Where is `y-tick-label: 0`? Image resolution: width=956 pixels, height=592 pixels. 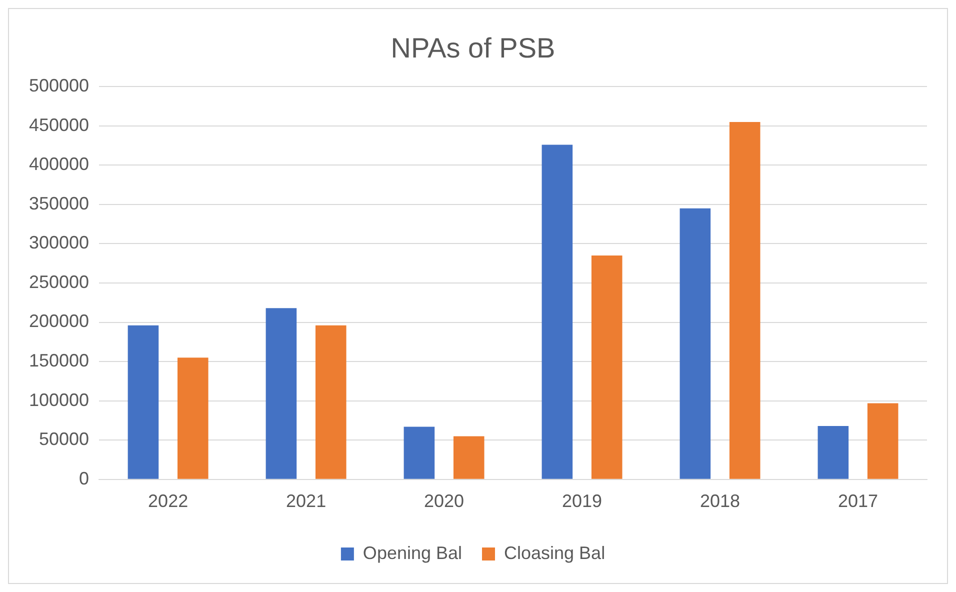
y-tick-label: 0 is located at coordinates (84, 478).